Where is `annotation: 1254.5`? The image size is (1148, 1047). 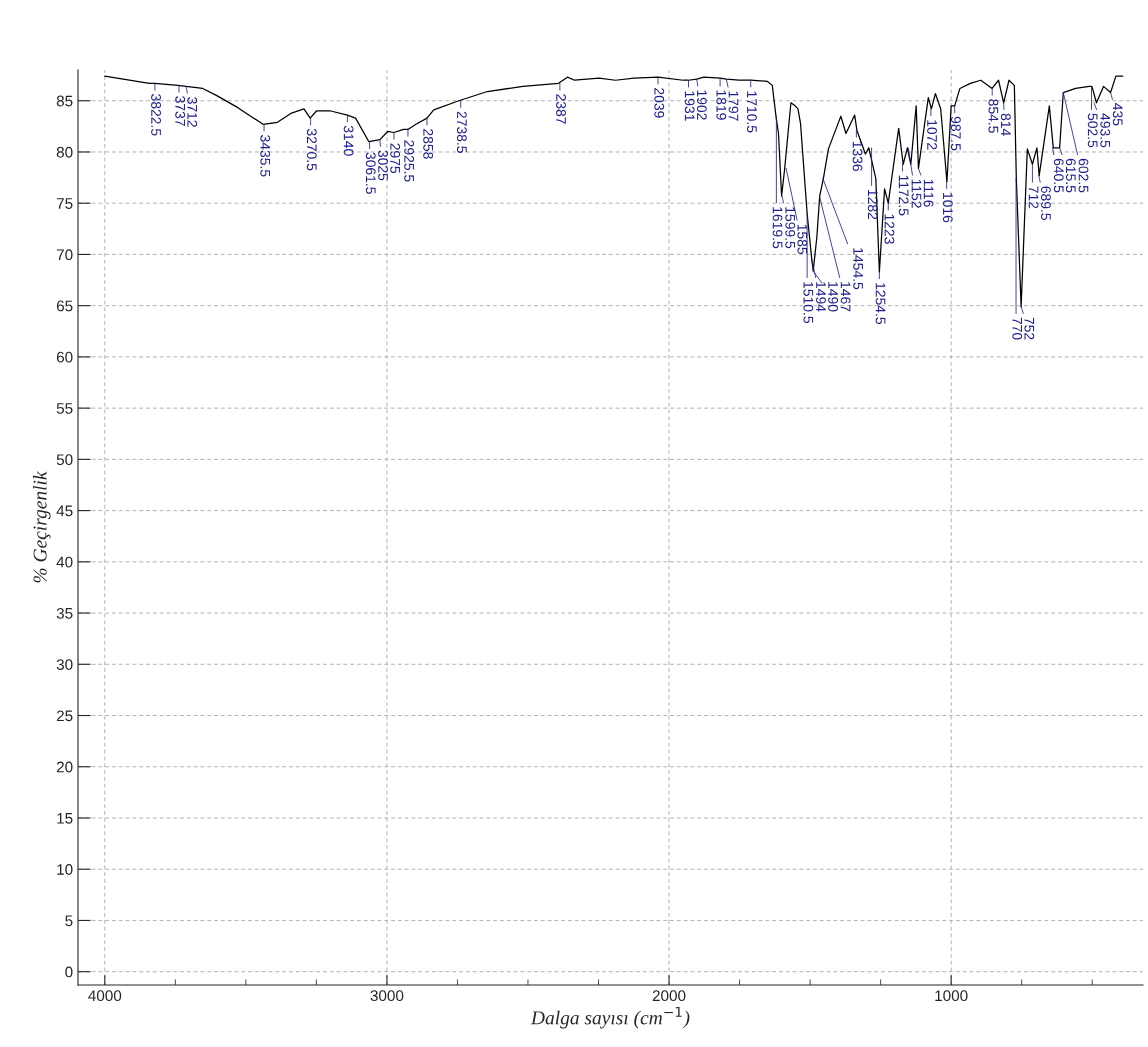 annotation: 1254.5 is located at coordinates (880, 303).